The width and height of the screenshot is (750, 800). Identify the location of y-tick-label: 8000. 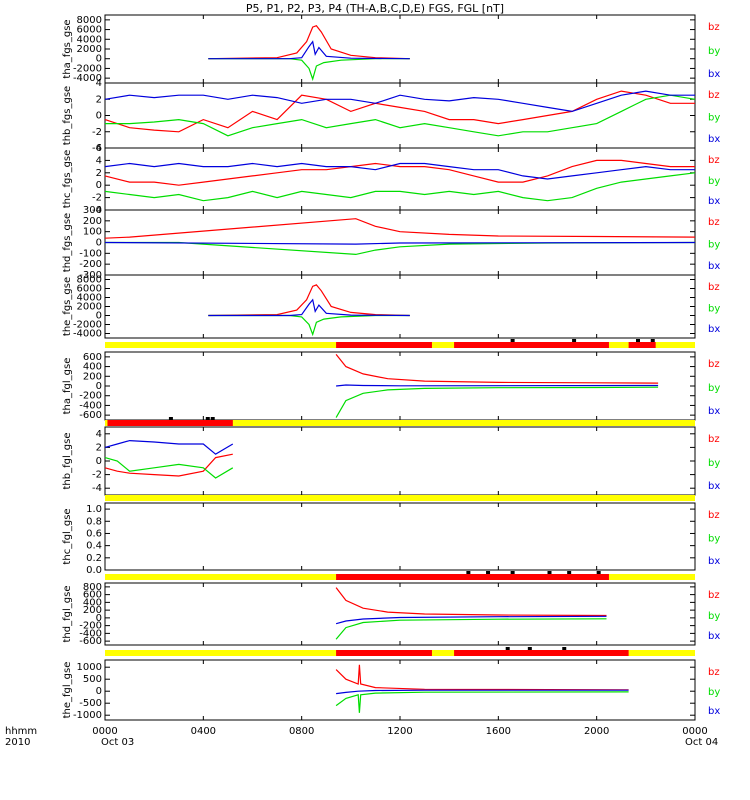
(89, 280).